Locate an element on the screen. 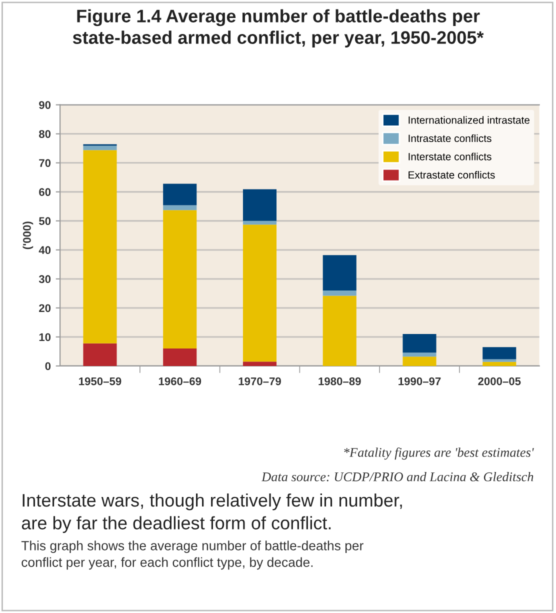 The image size is (556, 613). y-tick-label: 90 is located at coordinates (45, 105).